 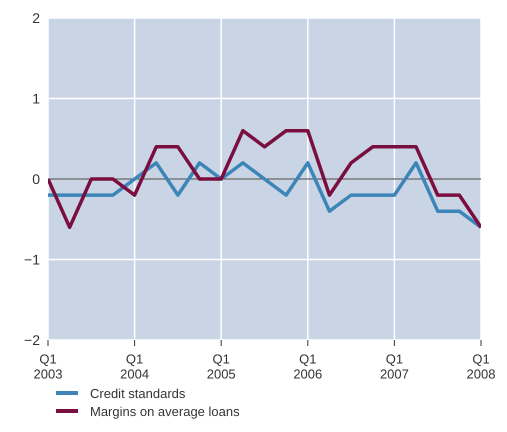 What do you see at coordinates (481, 367) in the screenshot?
I see `x-tick-label: Q1 2008` at bounding box center [481, 367].